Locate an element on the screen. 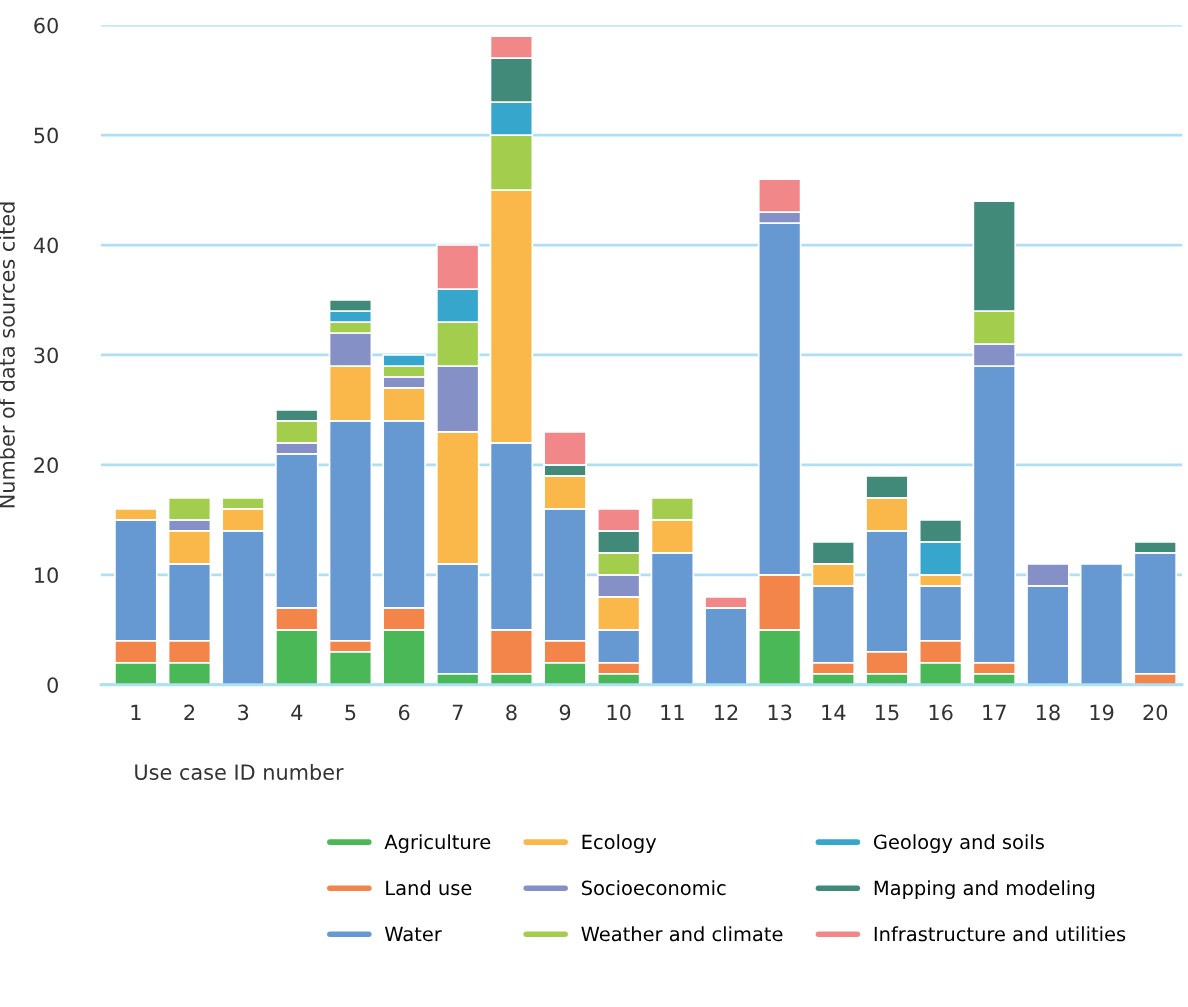  x-tick-label: 1 is located at coordinates (136, 712).